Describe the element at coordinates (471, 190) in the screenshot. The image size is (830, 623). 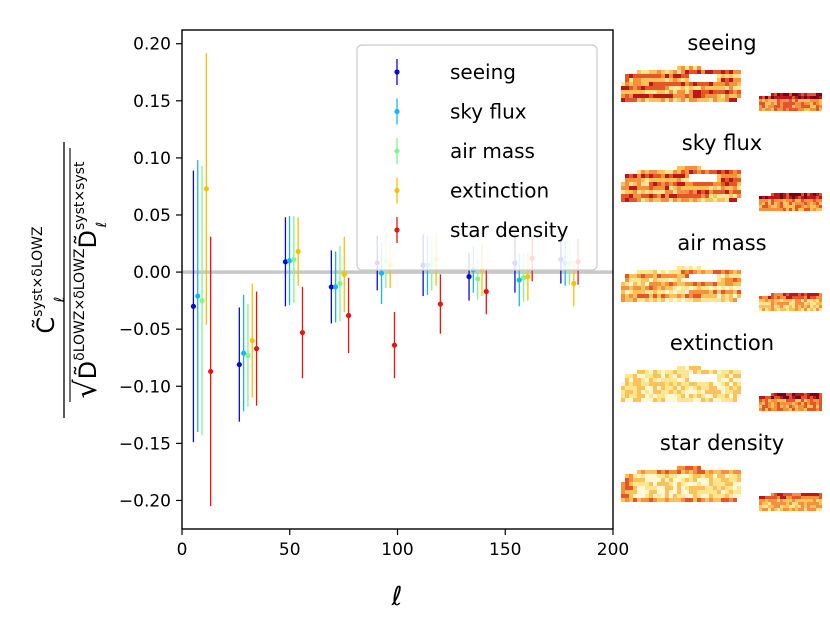
I see `legend-entry: extinction` at that location.